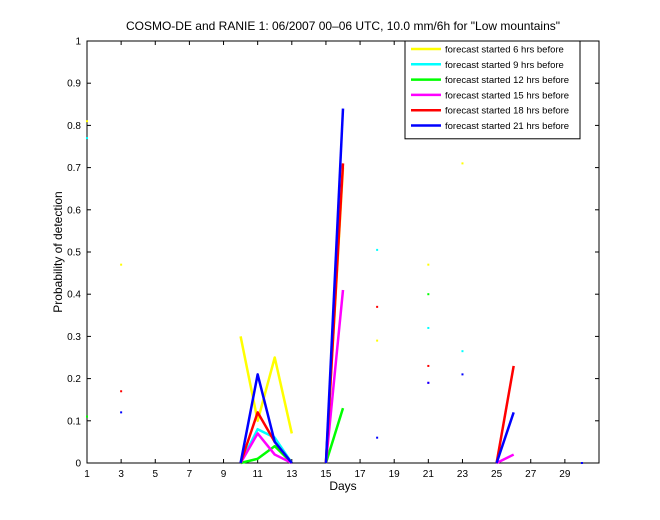 The width and height of the screenshot is (660, 520). I want to click on x-tick-label: 21, so click(429, 474).